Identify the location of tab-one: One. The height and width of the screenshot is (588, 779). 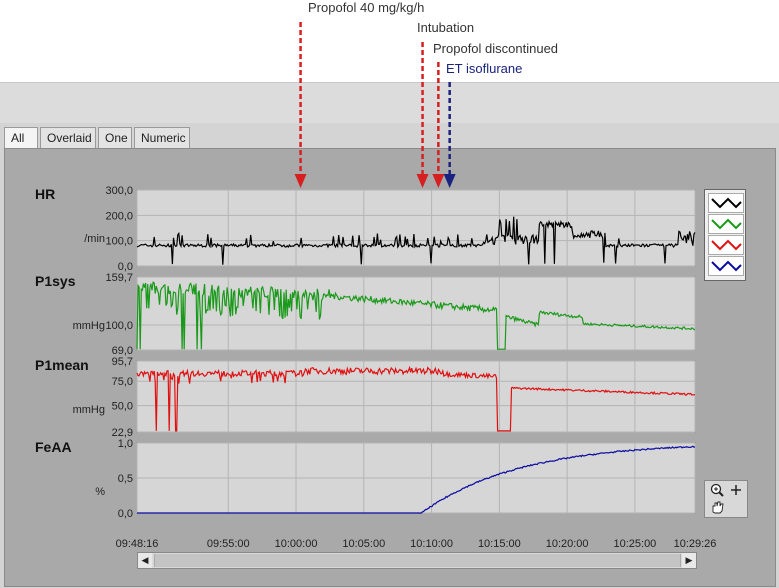
(115, 137).